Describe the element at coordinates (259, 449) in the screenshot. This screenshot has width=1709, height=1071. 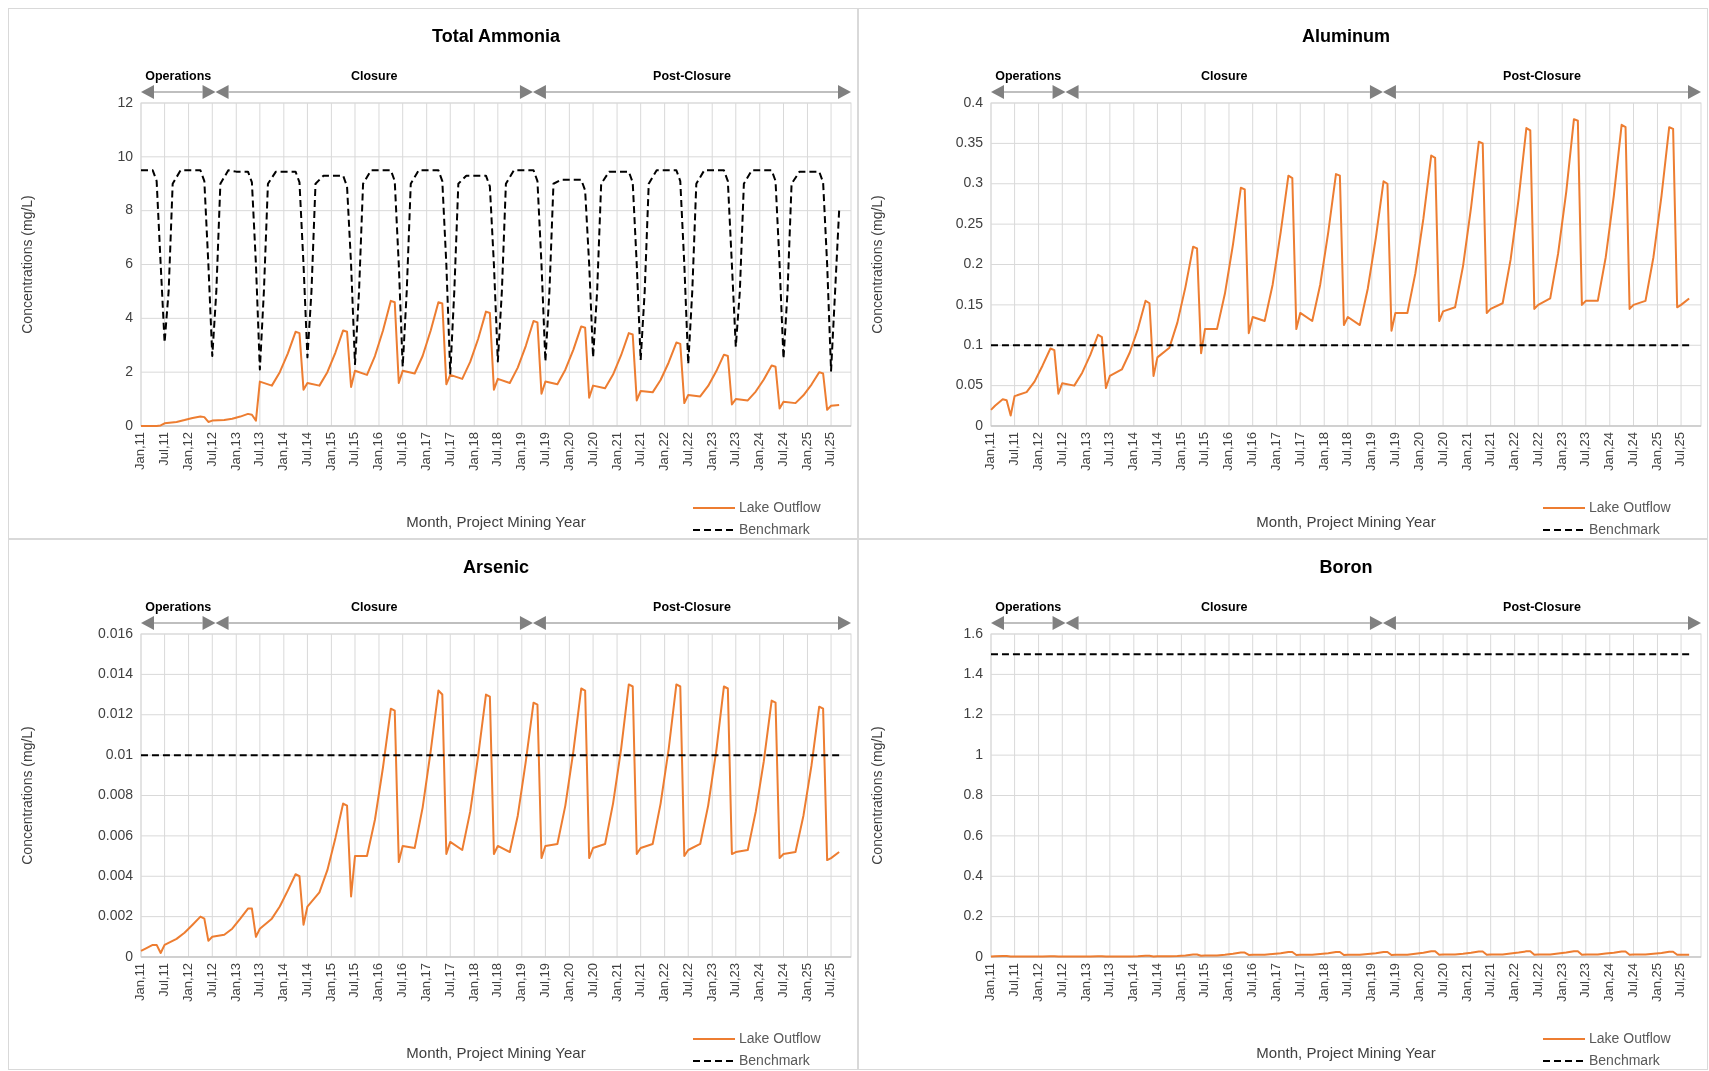
I see `x-tick-label: Jul,13` at that location.